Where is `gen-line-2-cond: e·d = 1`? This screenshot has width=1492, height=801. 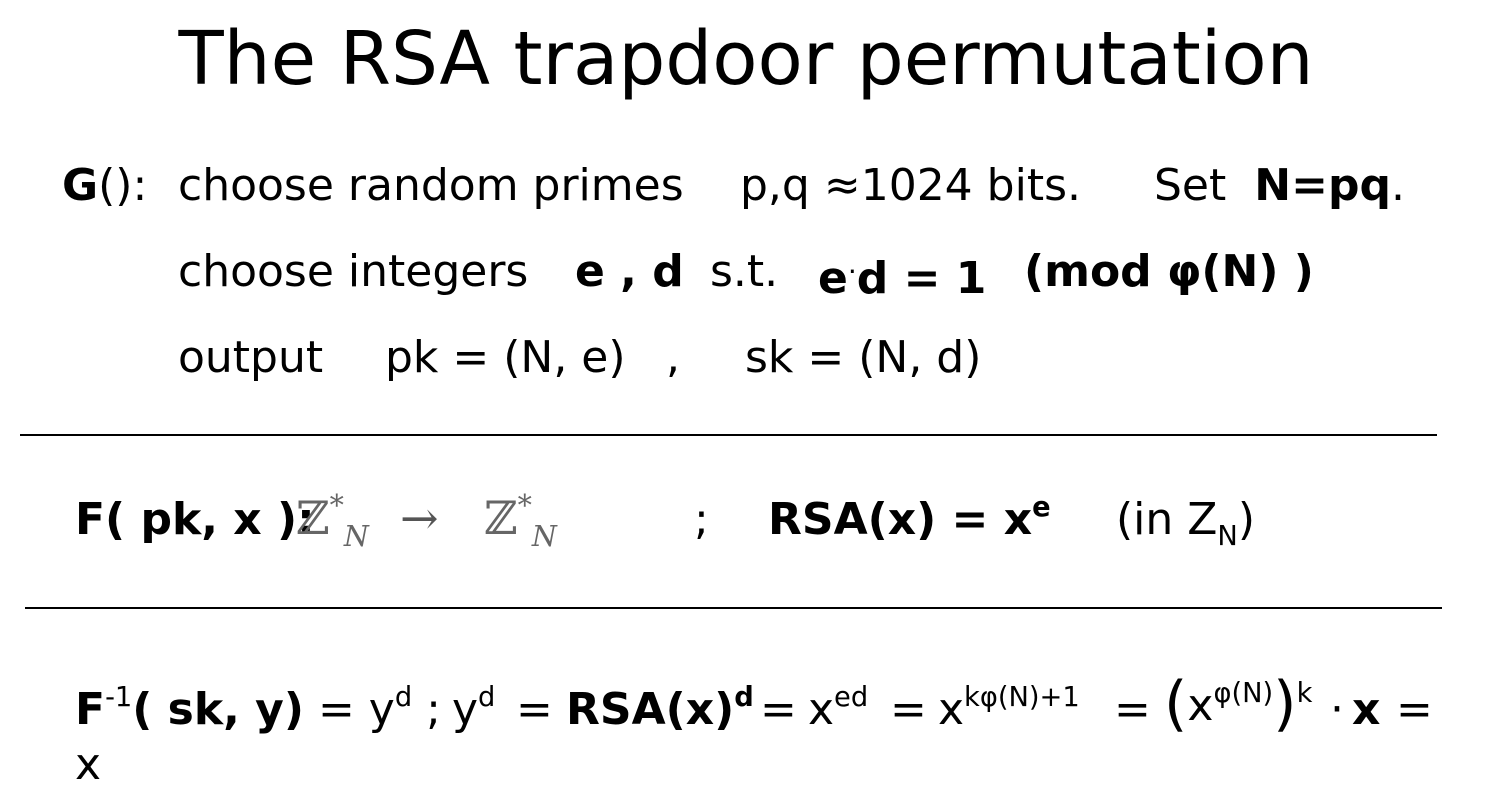
gen-line-2-cond: e·d = 1 is located at coordinates (902, 275).